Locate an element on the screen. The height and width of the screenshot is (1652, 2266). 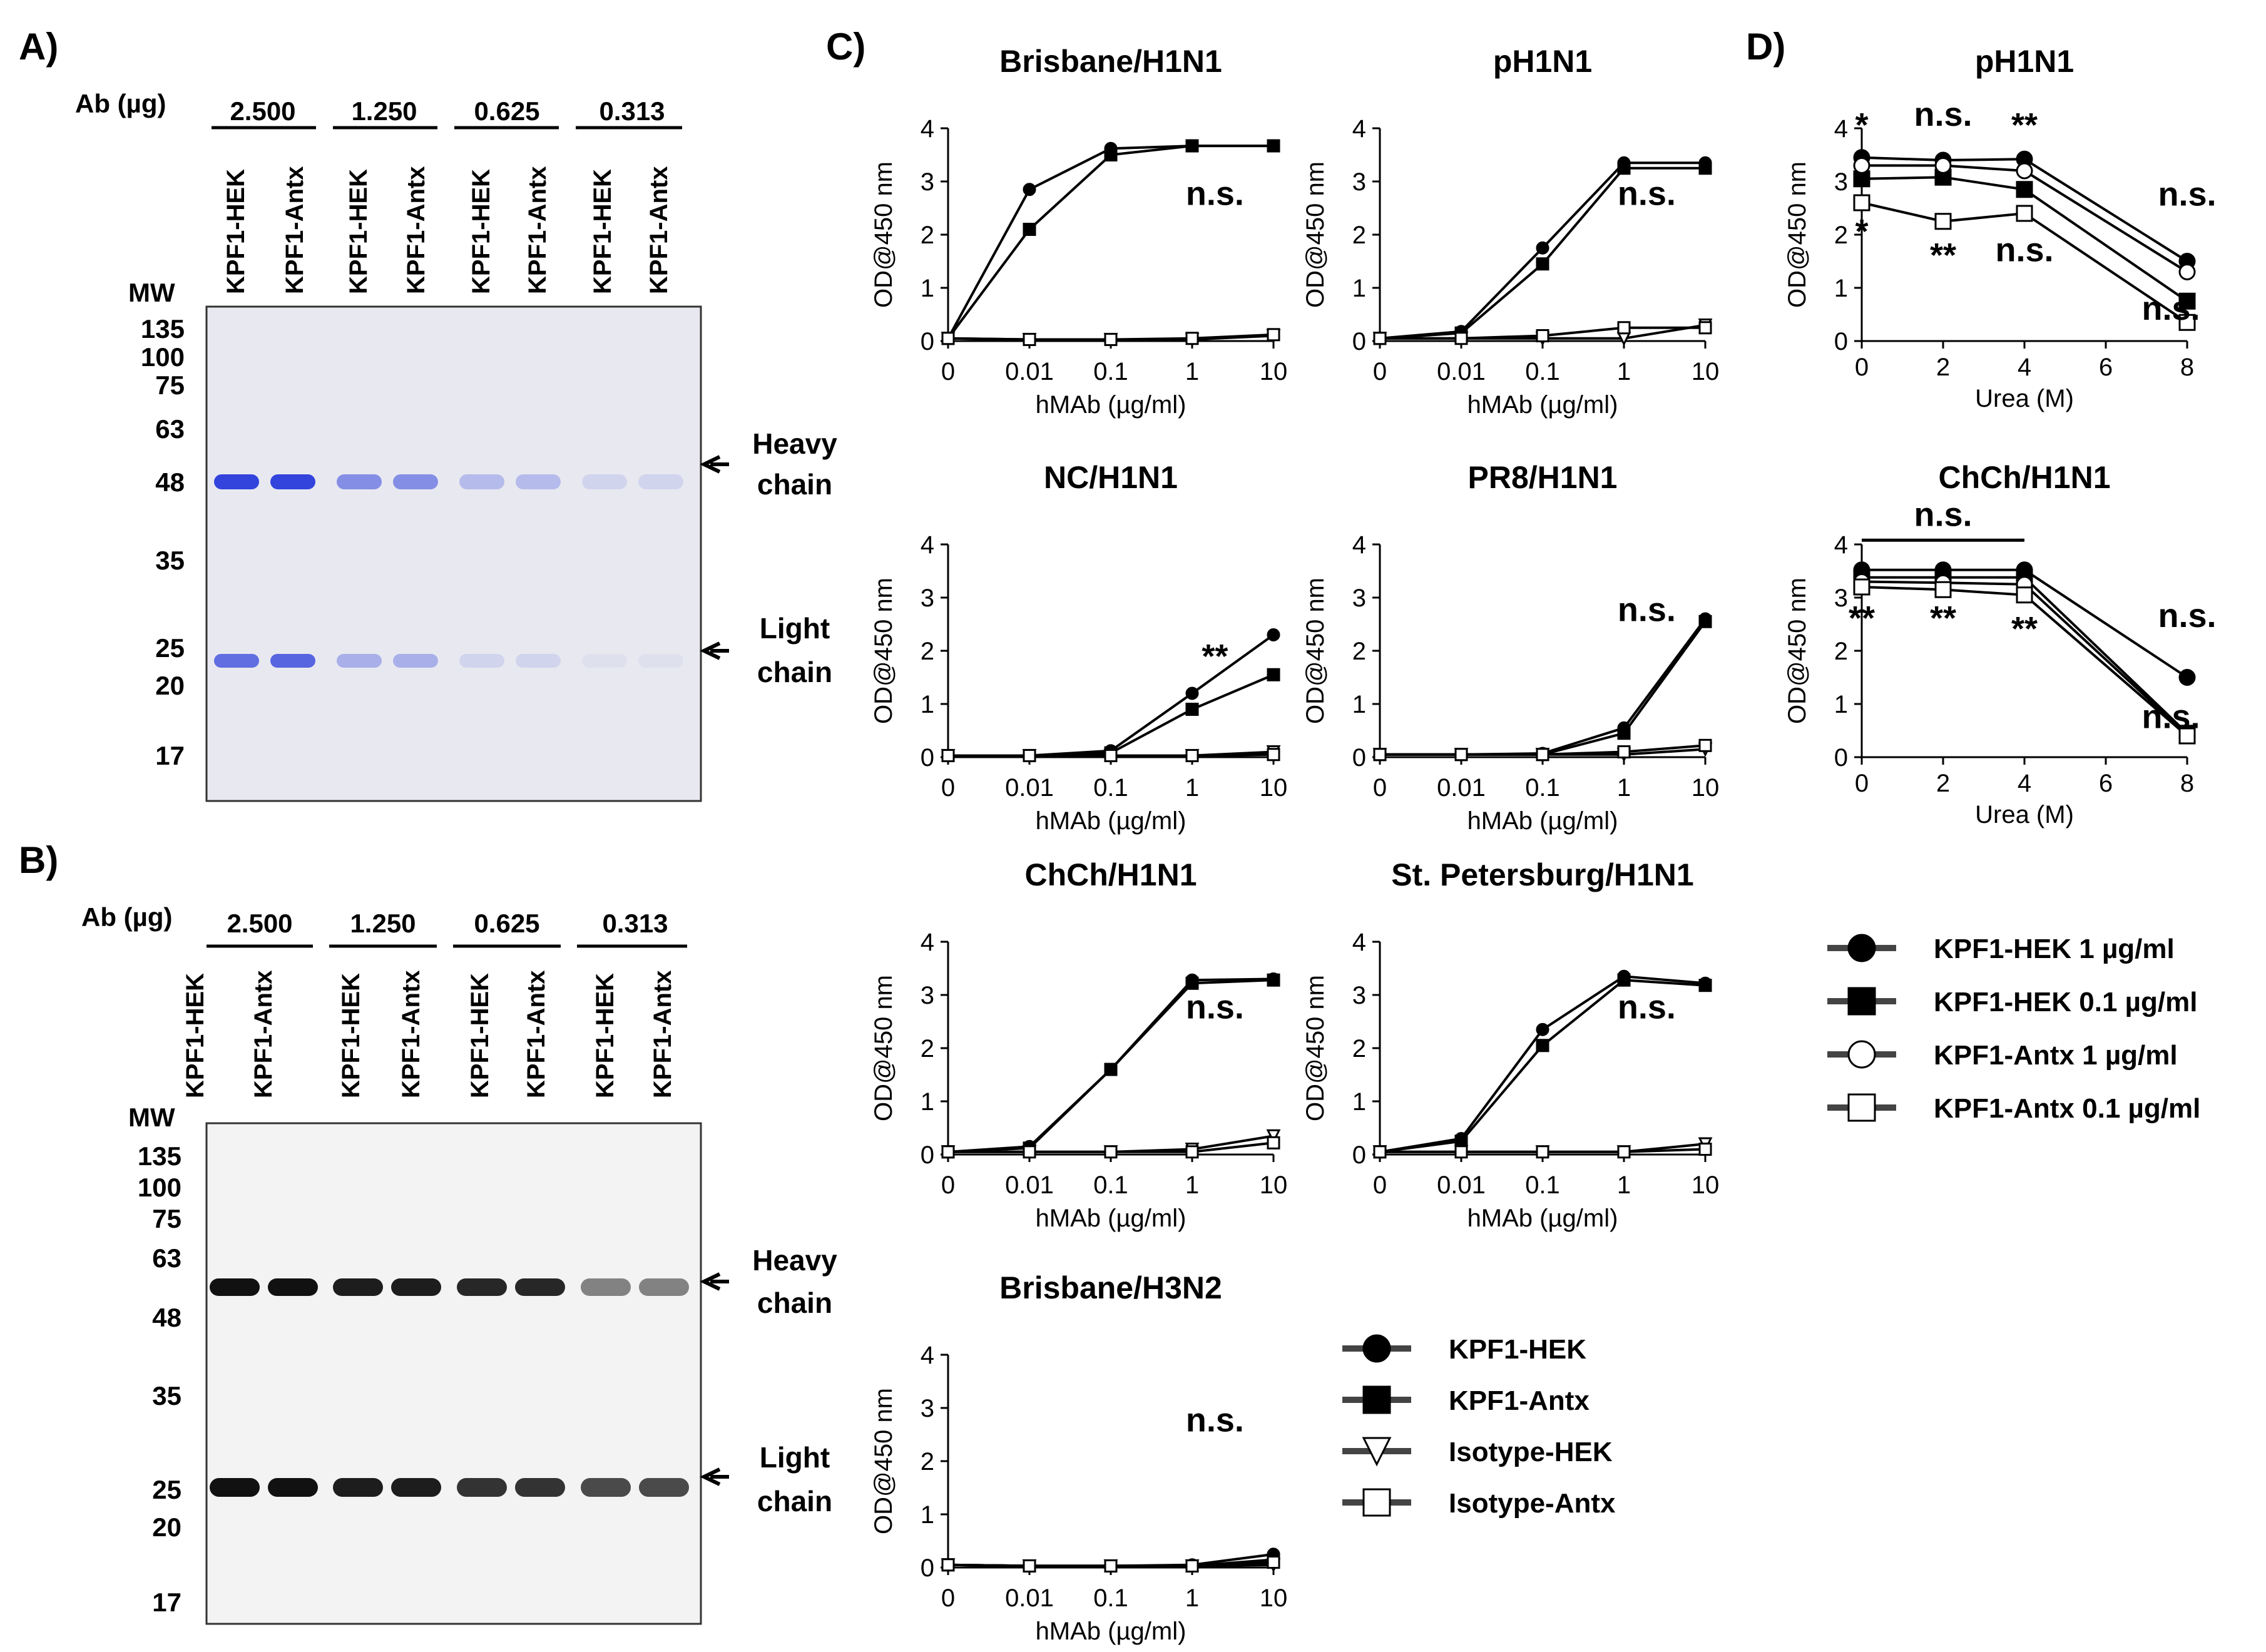
gel-a-lane-label: KPF1-Antx is located at coordinates (295, 230).